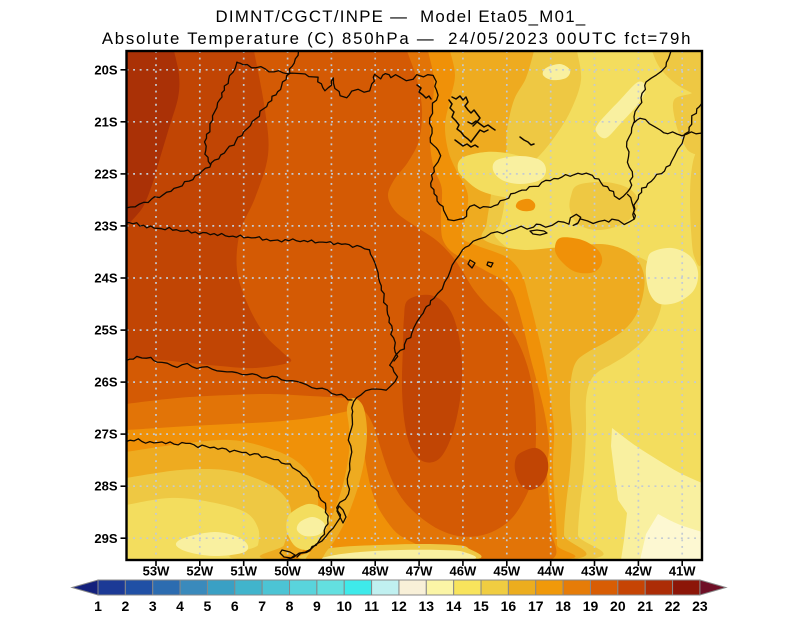 Image resolution: width=800 pixels, height=618 pixels. I want to click on svg-text: 2, so click(125, 606).